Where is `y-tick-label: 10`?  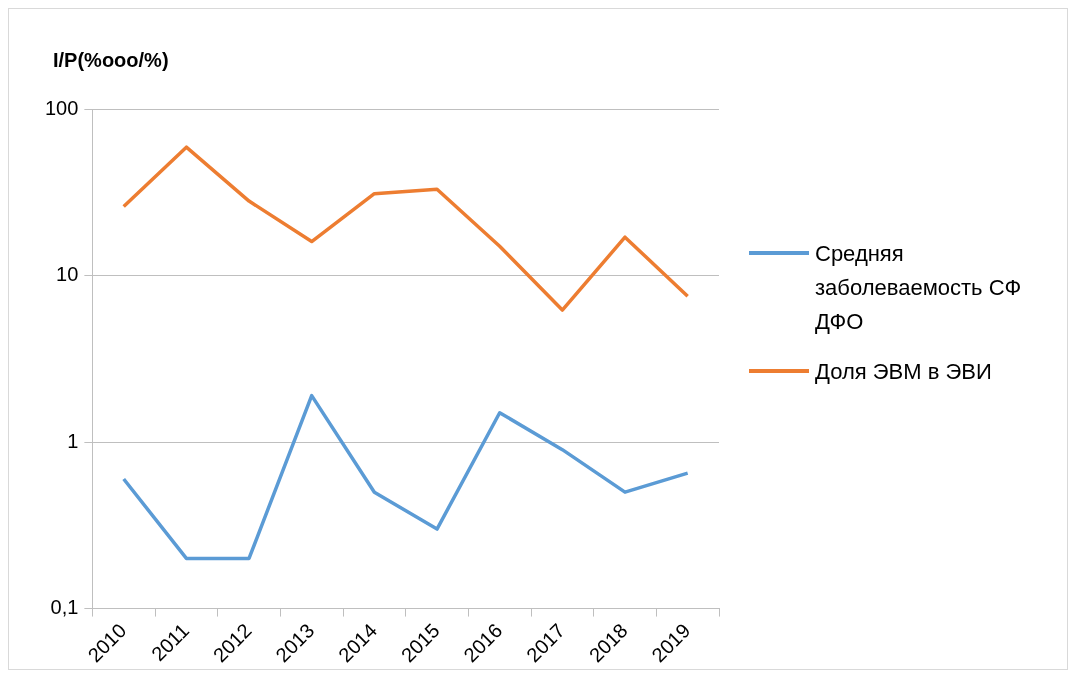 y-tick-label: 10 is located at coordinates (67, 274).